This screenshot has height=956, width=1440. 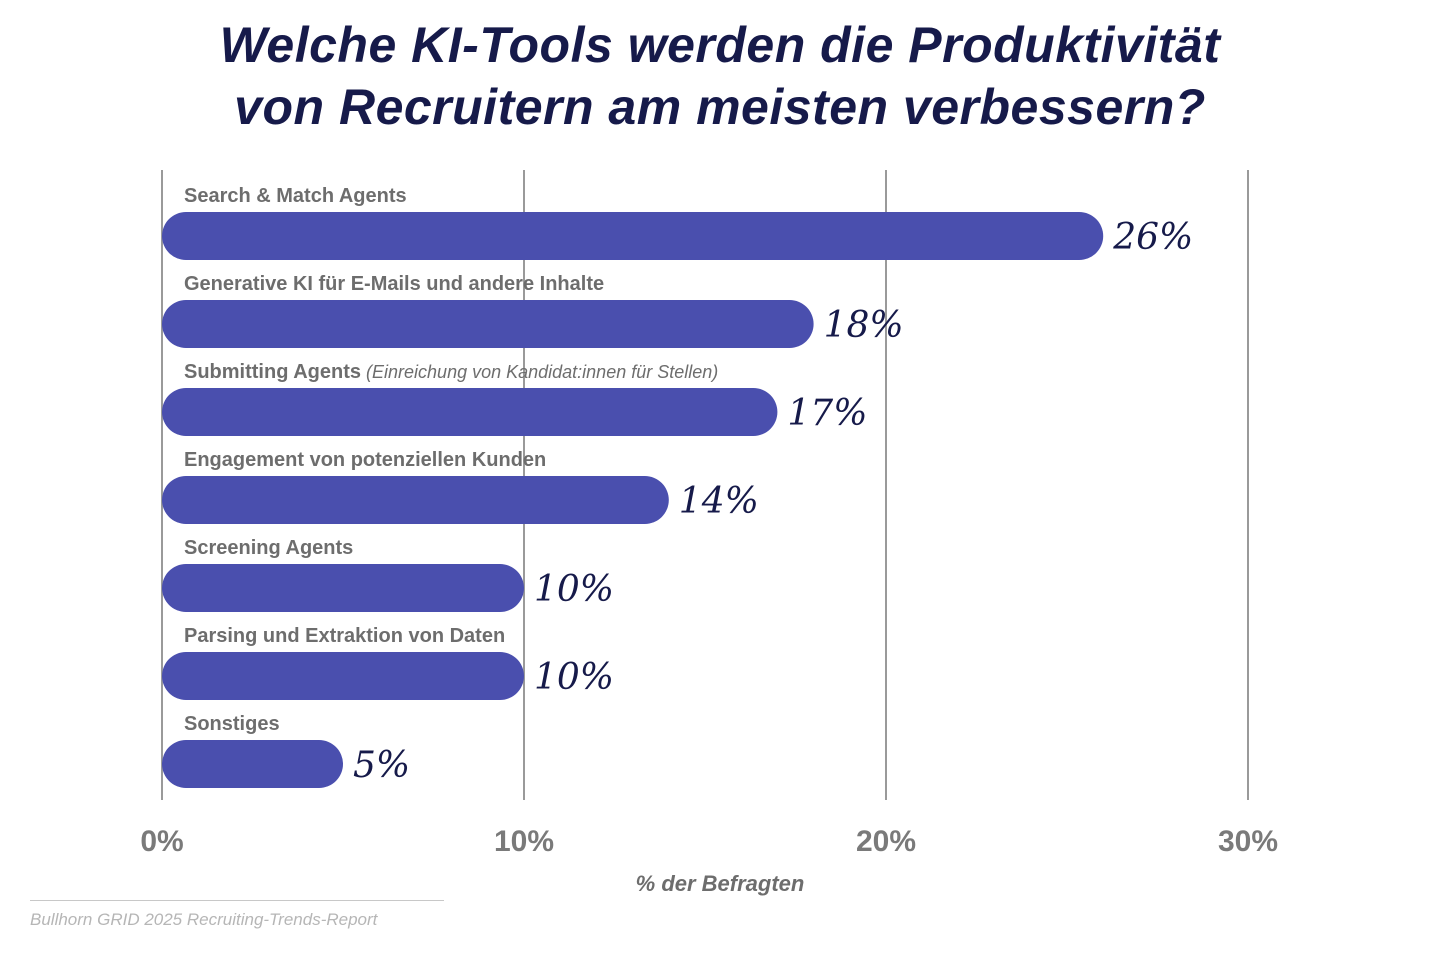 What do you see at coordinates (886, 841) in the screenshot?
I see `x-tick-label-2: 20%` at bounding box center [886, 841].